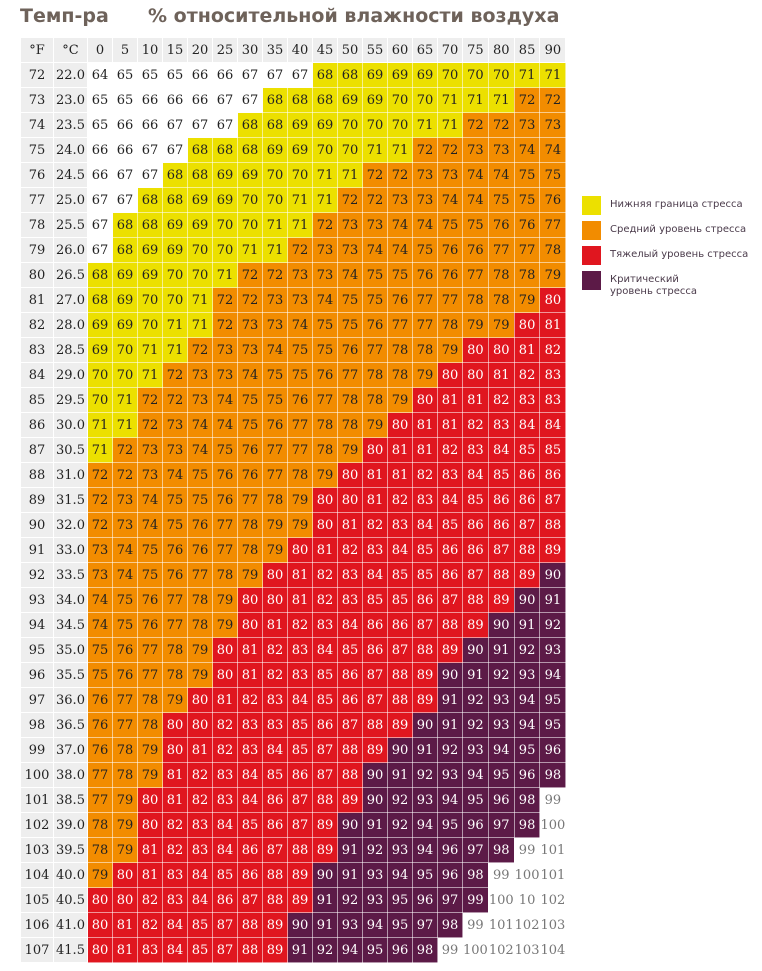 This screenshot has width=762, height=971. I want to click on thi-cell: 87, so click(501, 550).